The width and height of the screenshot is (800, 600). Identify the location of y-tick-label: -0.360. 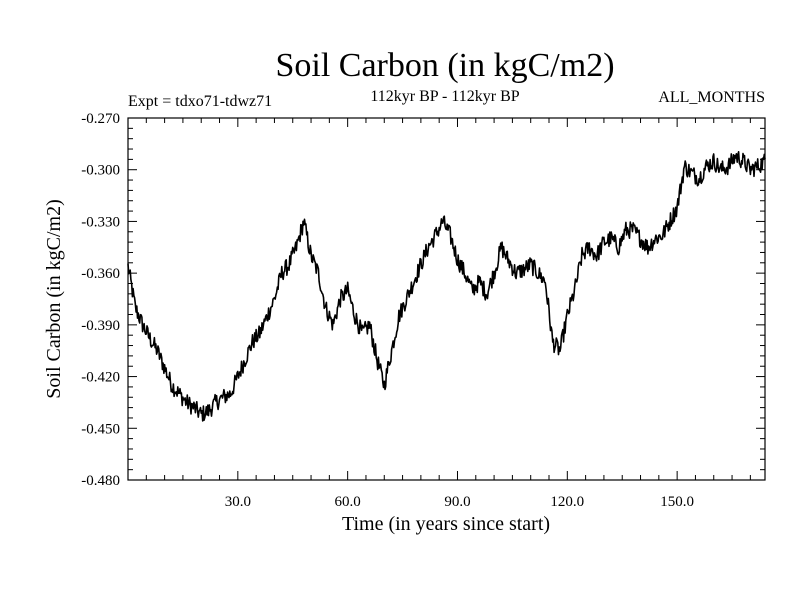
(100, 274).